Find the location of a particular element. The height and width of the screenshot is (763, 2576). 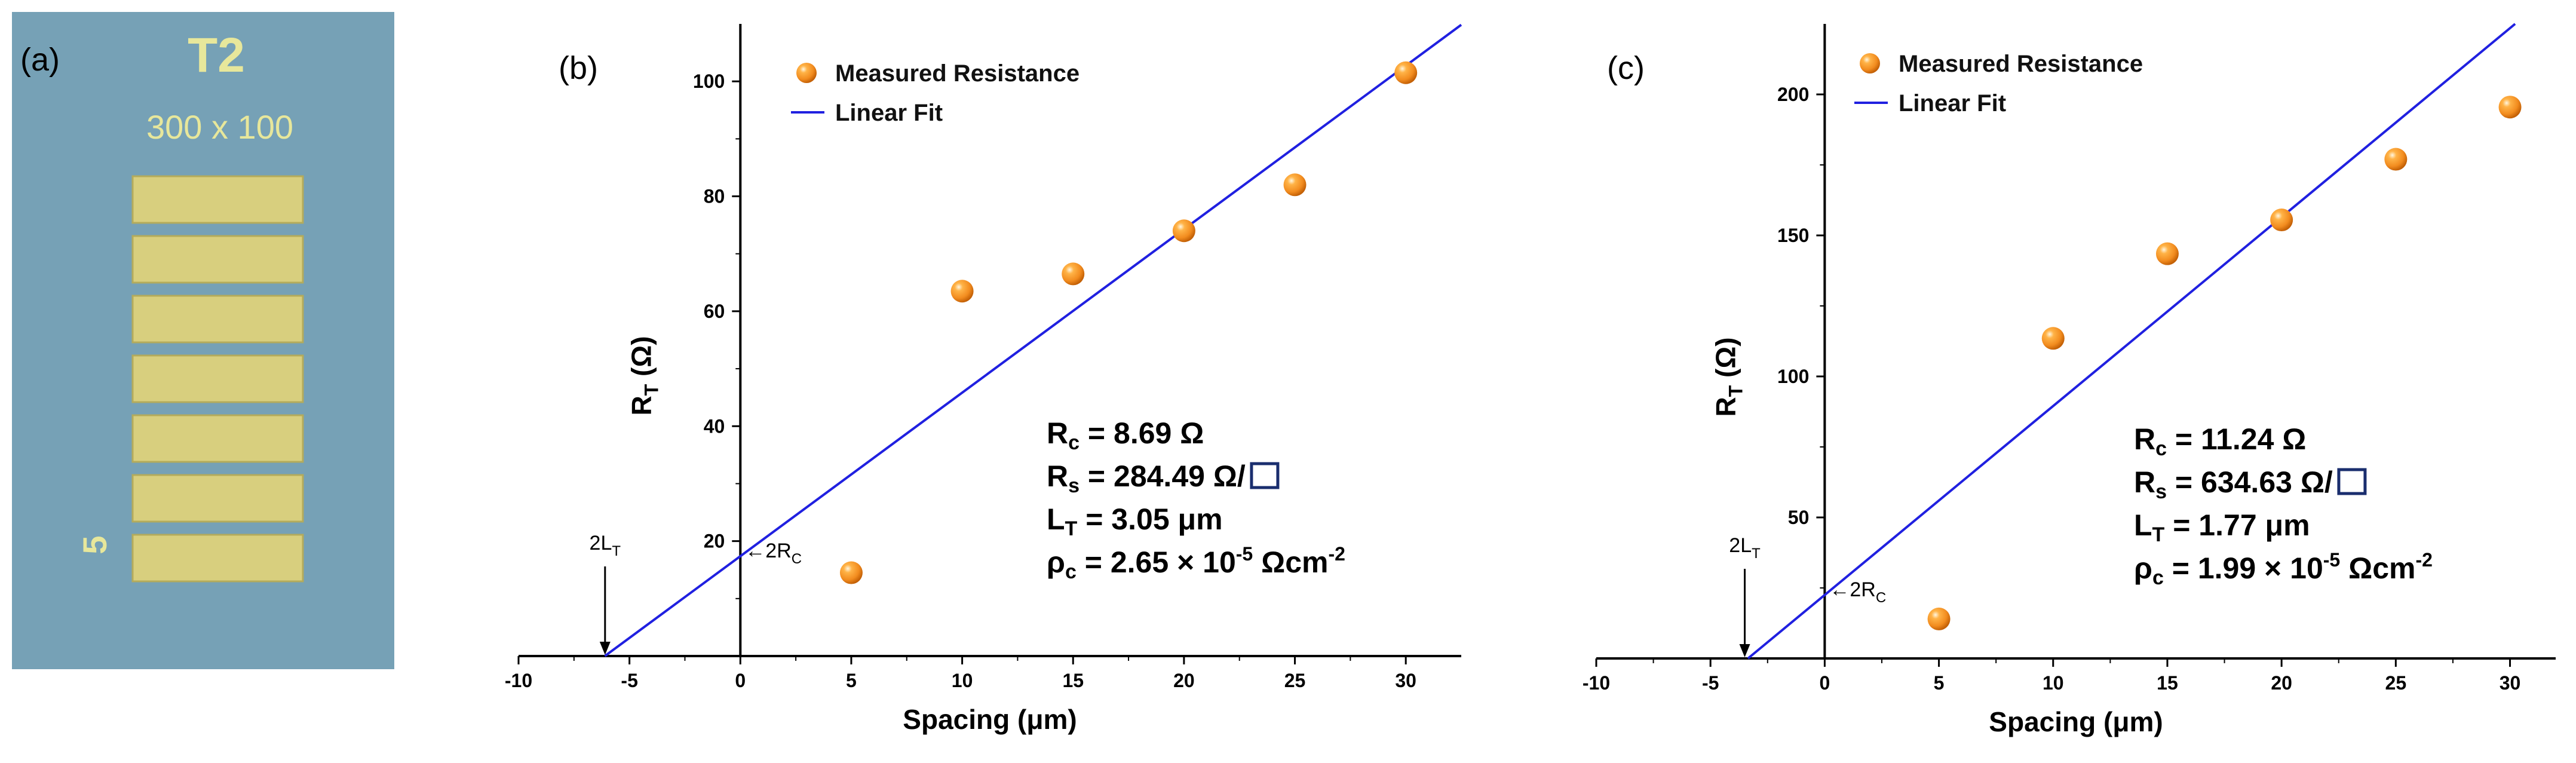

param-value: = 8.69 Ω is located at coordinates (1142, 433).